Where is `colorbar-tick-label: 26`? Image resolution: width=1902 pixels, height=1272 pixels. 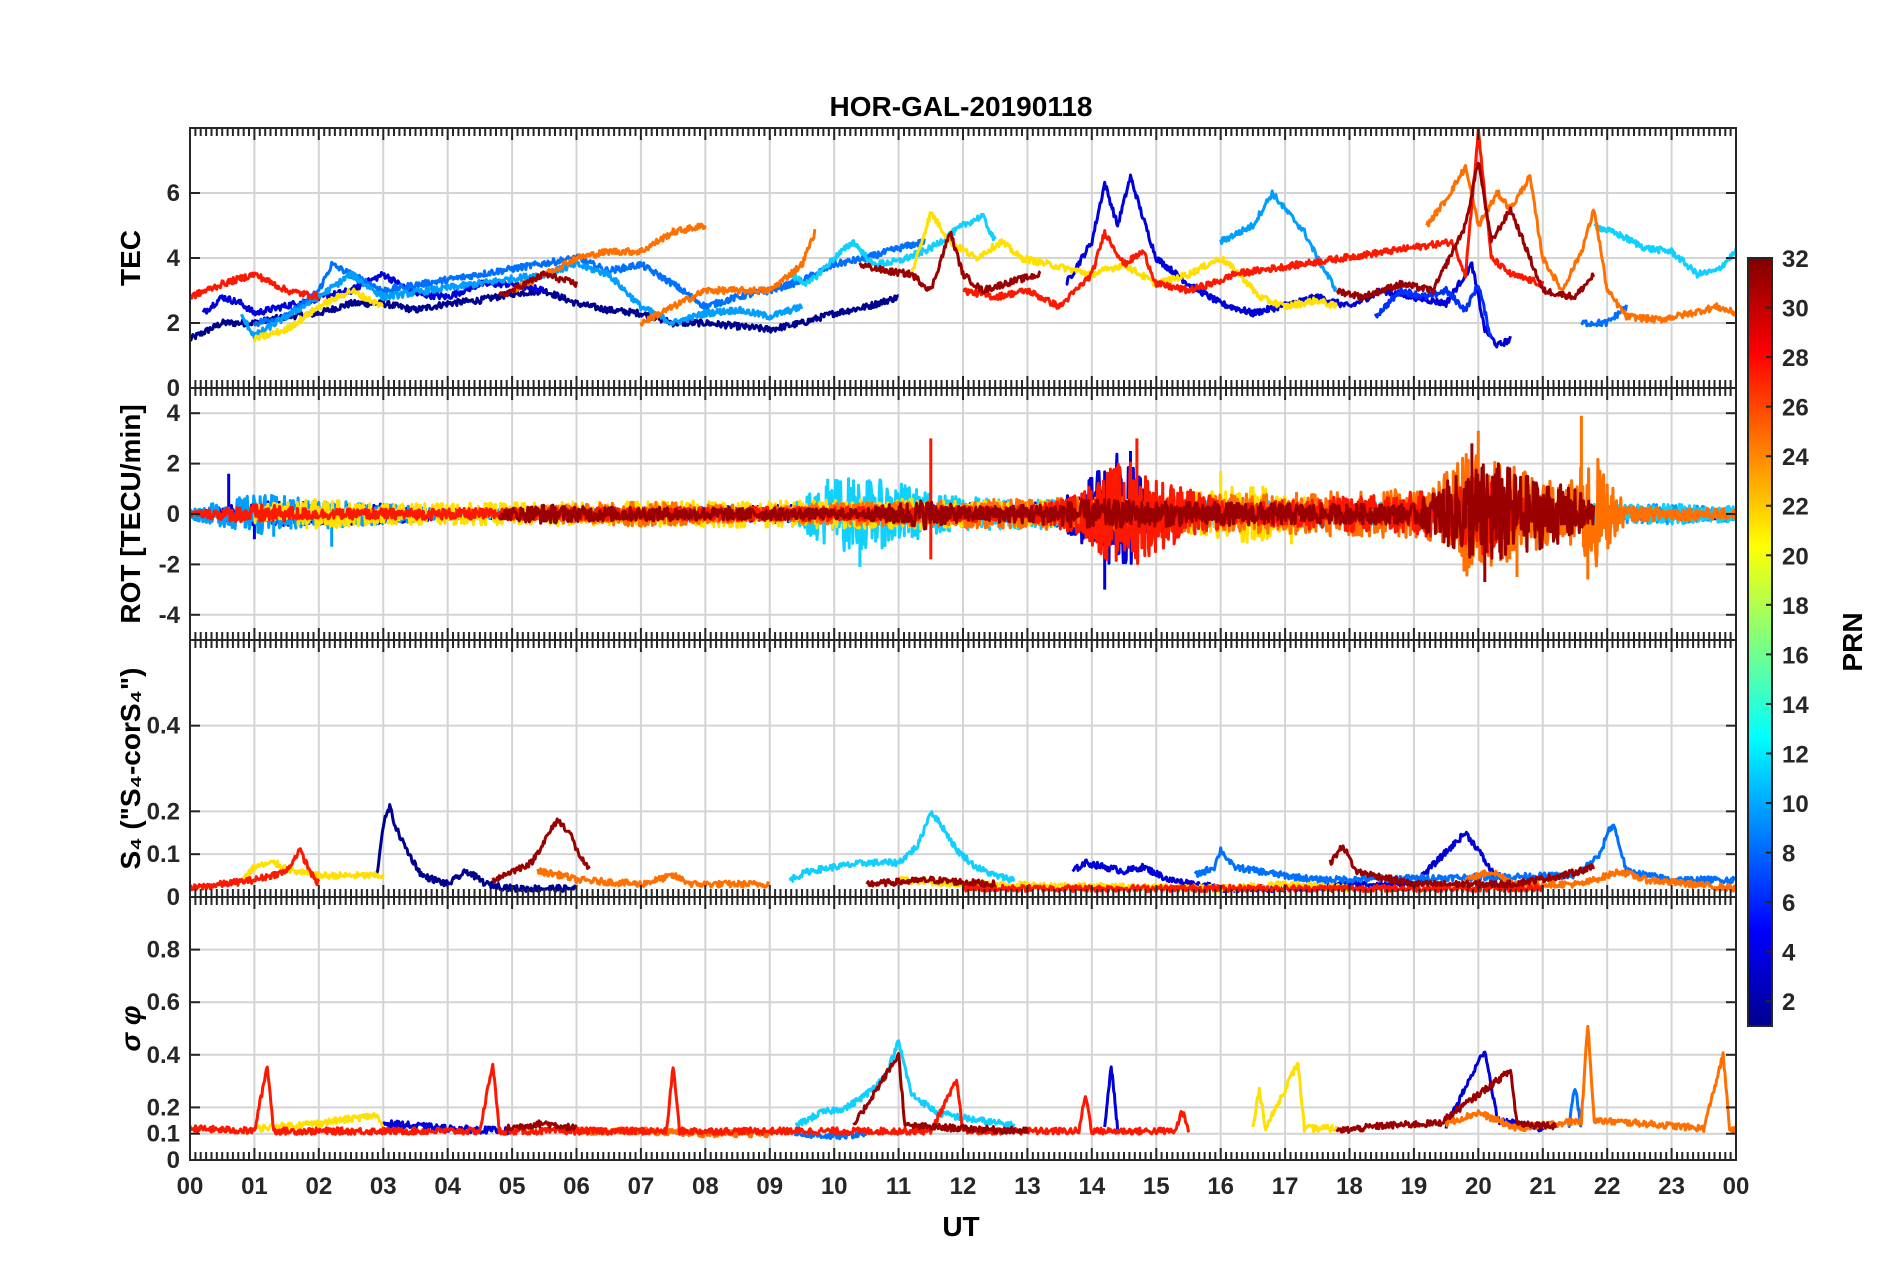
colorbar-tick-label: 26 is located at coordinates (1795, 408).